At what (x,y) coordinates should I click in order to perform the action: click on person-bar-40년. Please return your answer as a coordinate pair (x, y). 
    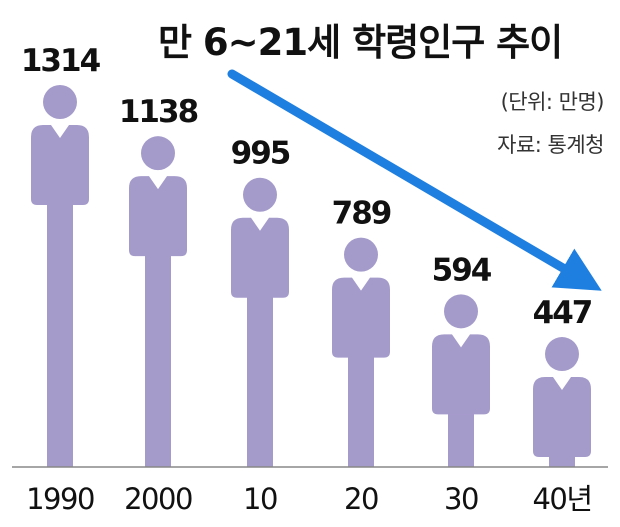
    Looking at the image, I should click on (562, 402).